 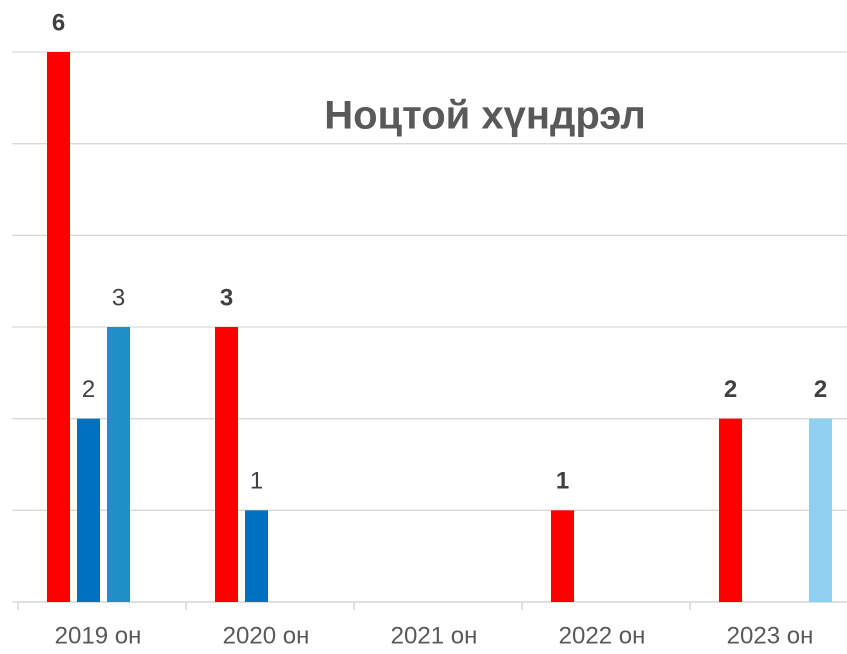 I want to click on x-tick-label: 2022 он, so click(x=602, y=635).